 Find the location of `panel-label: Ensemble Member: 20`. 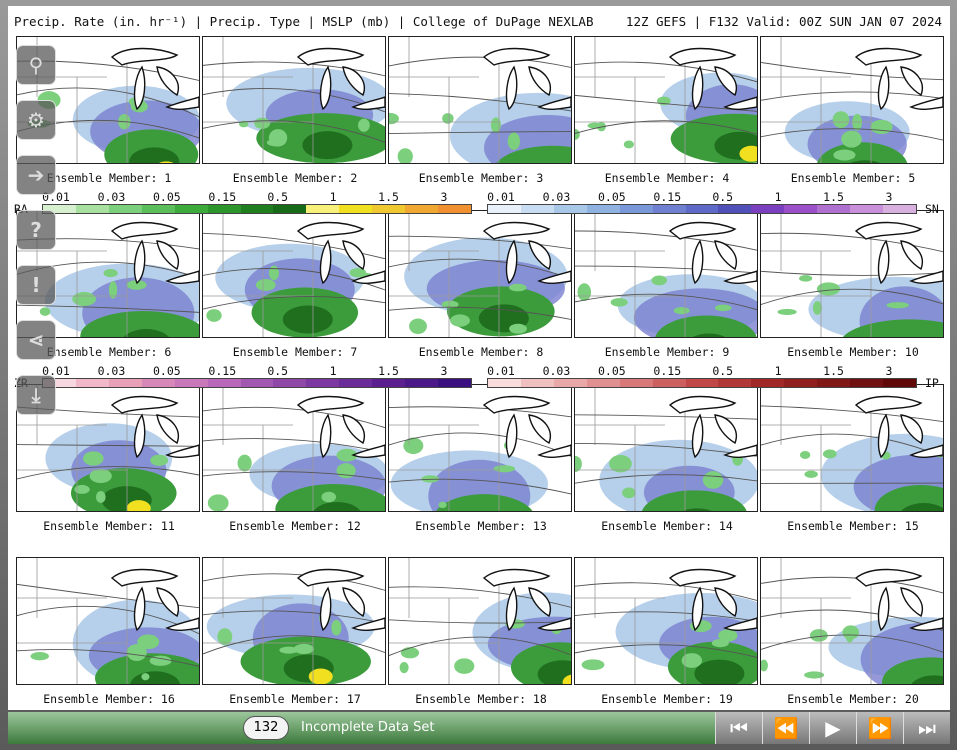

panel-label: Ensemble Member: 20 is located at coordinates (853, 699).